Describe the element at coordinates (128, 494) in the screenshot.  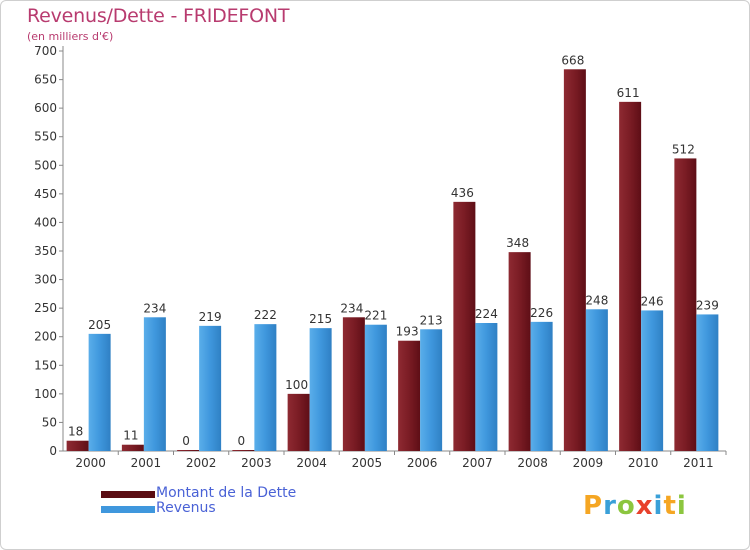
I see `legend-swatch-dette` at that location.